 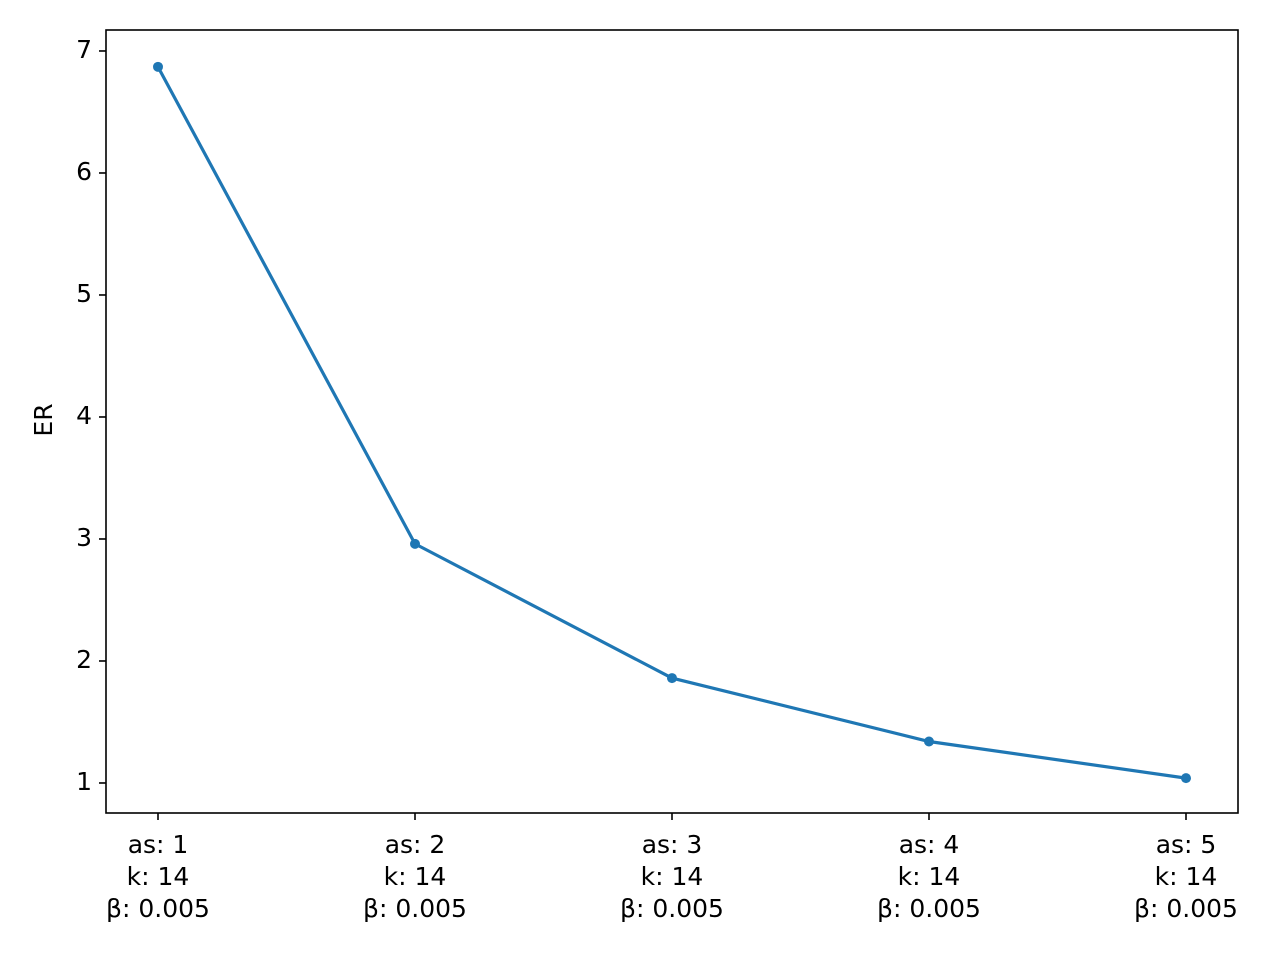 I want to click on y-axis-label: ER, so click(x=43, y=419).